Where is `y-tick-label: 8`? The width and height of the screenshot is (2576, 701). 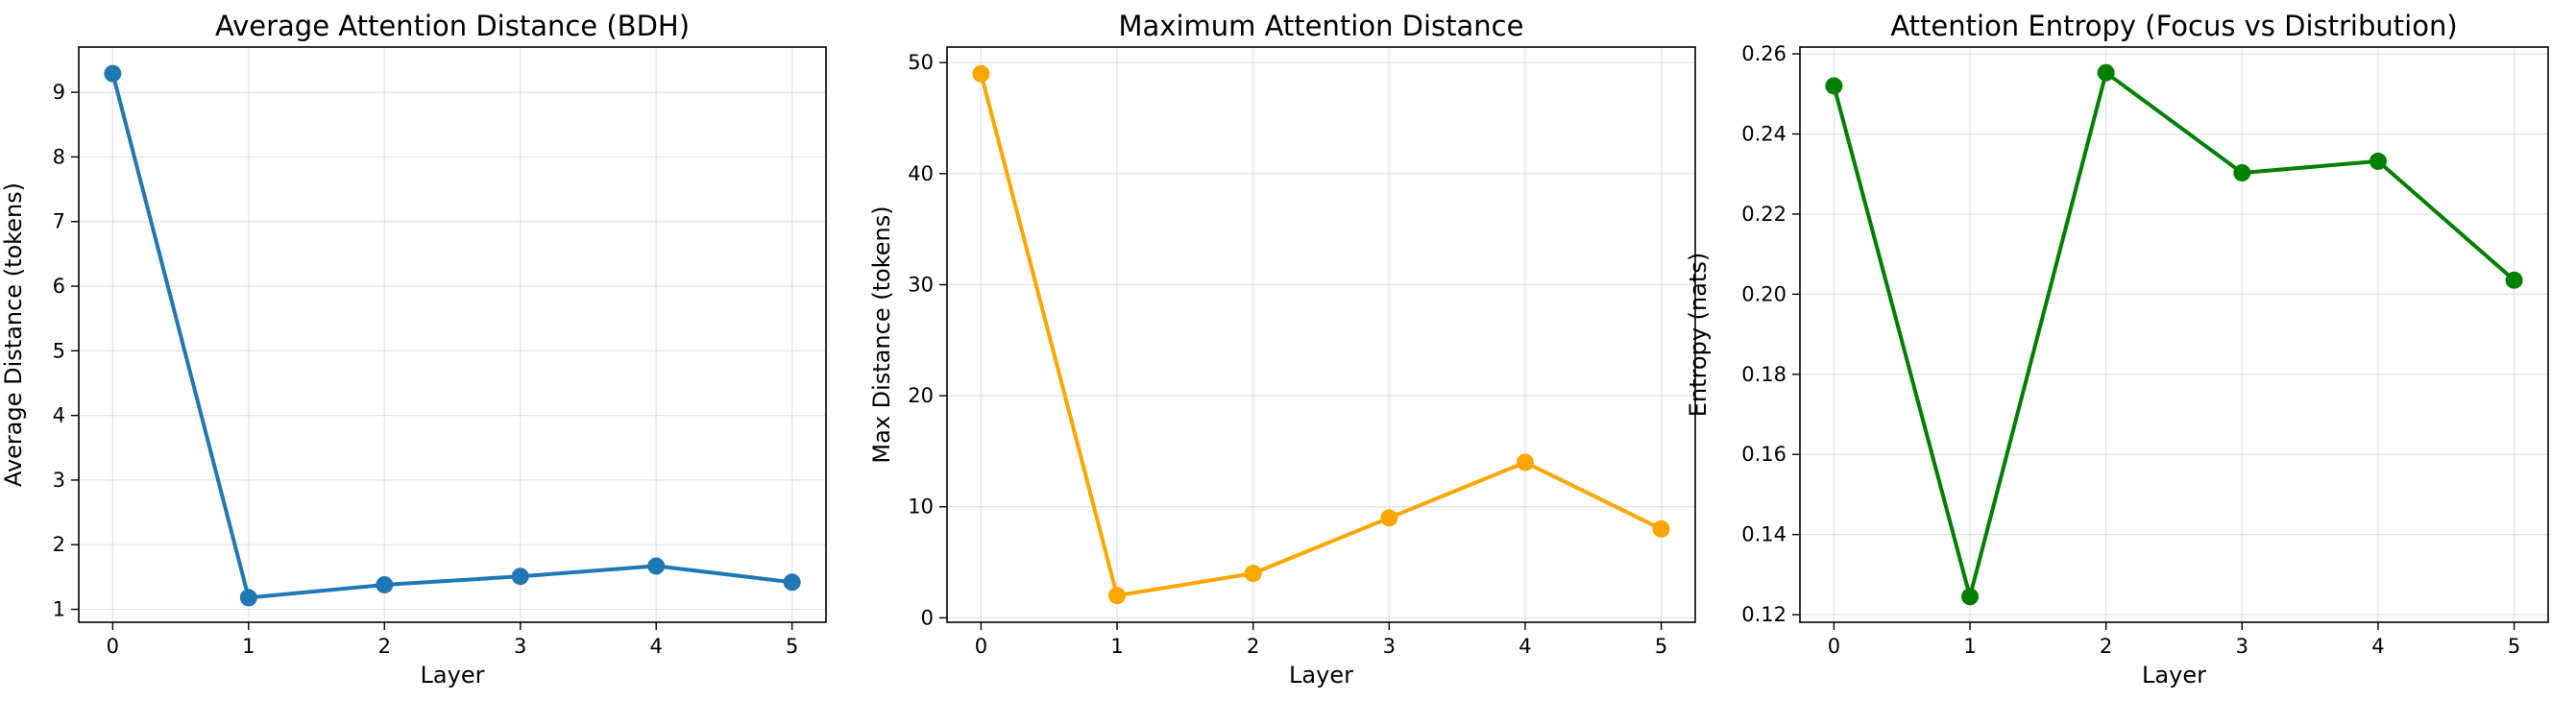 y-tick-label: 8 is located at coordinates (59, 156).